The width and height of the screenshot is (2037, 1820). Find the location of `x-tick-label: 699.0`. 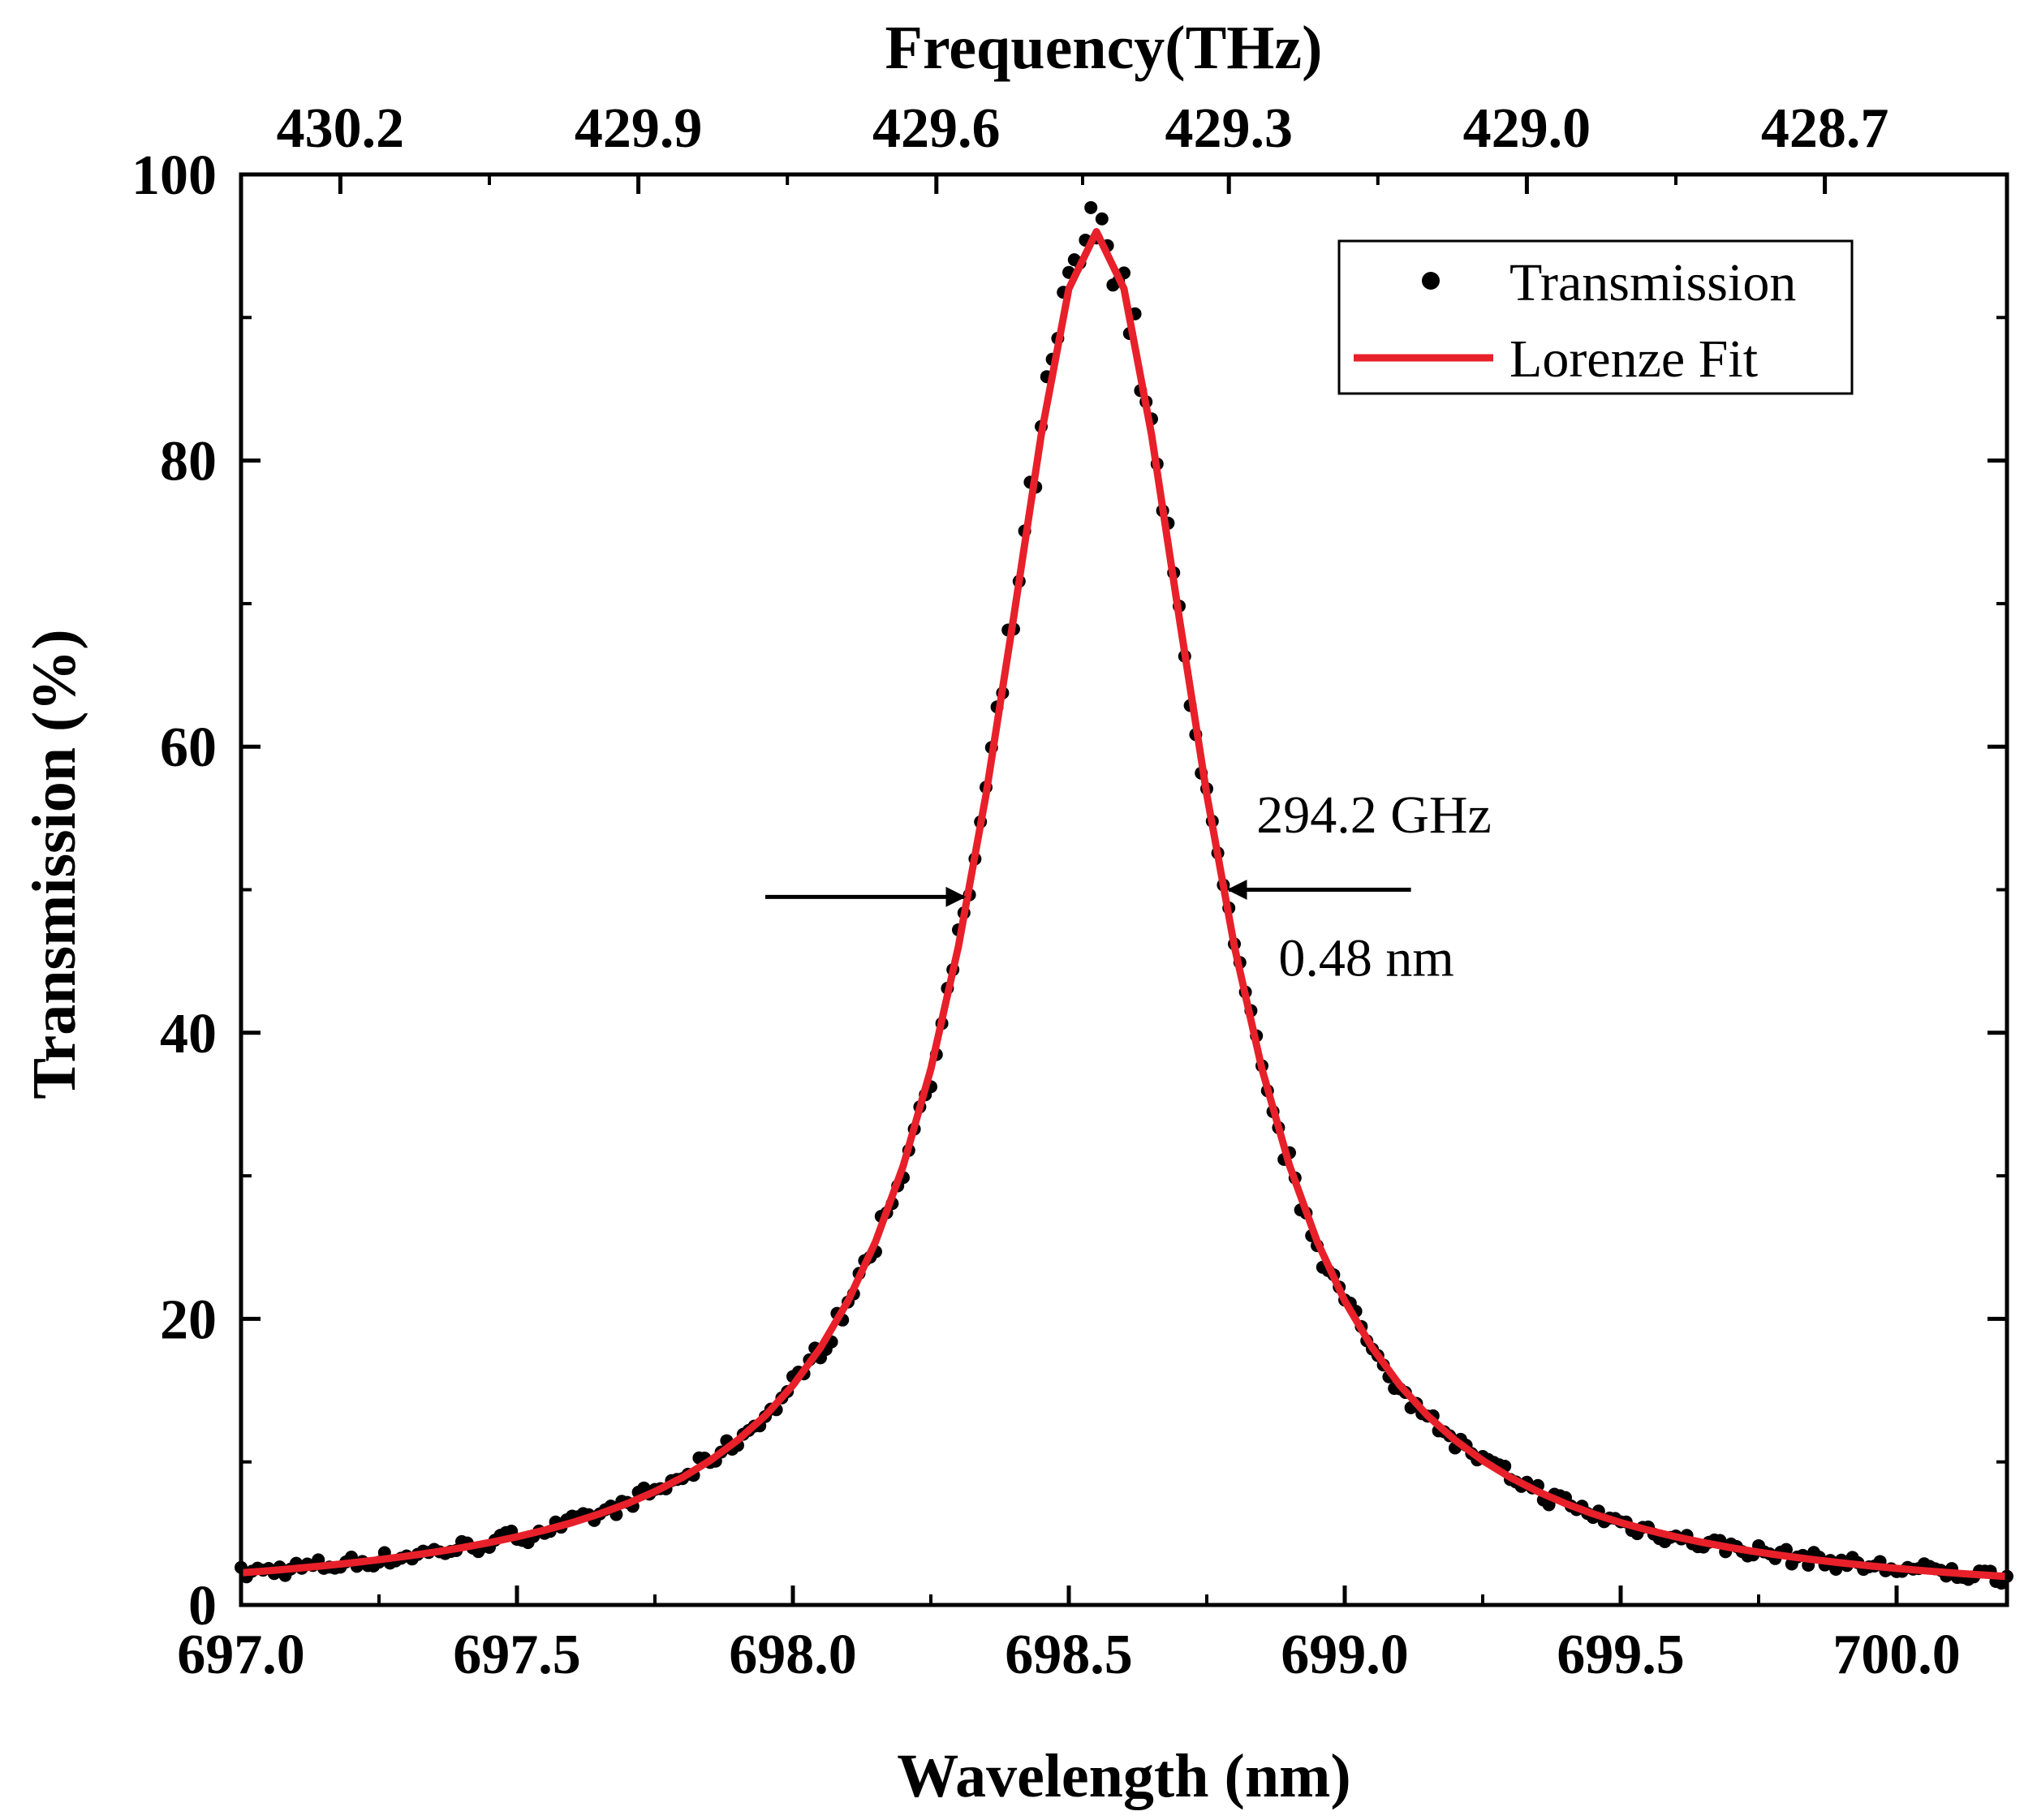

x-tick-label: 699.0 is located at coordinates (1345, 1655).